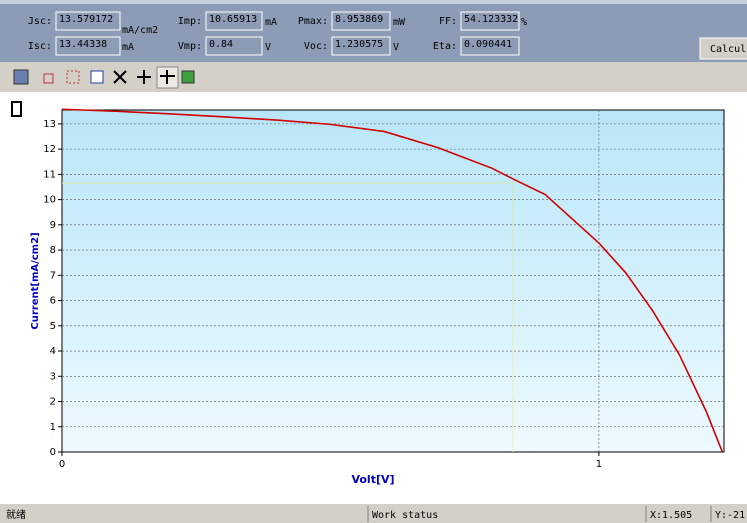  I want to click on status-text: 就绪, so click(16, 514).